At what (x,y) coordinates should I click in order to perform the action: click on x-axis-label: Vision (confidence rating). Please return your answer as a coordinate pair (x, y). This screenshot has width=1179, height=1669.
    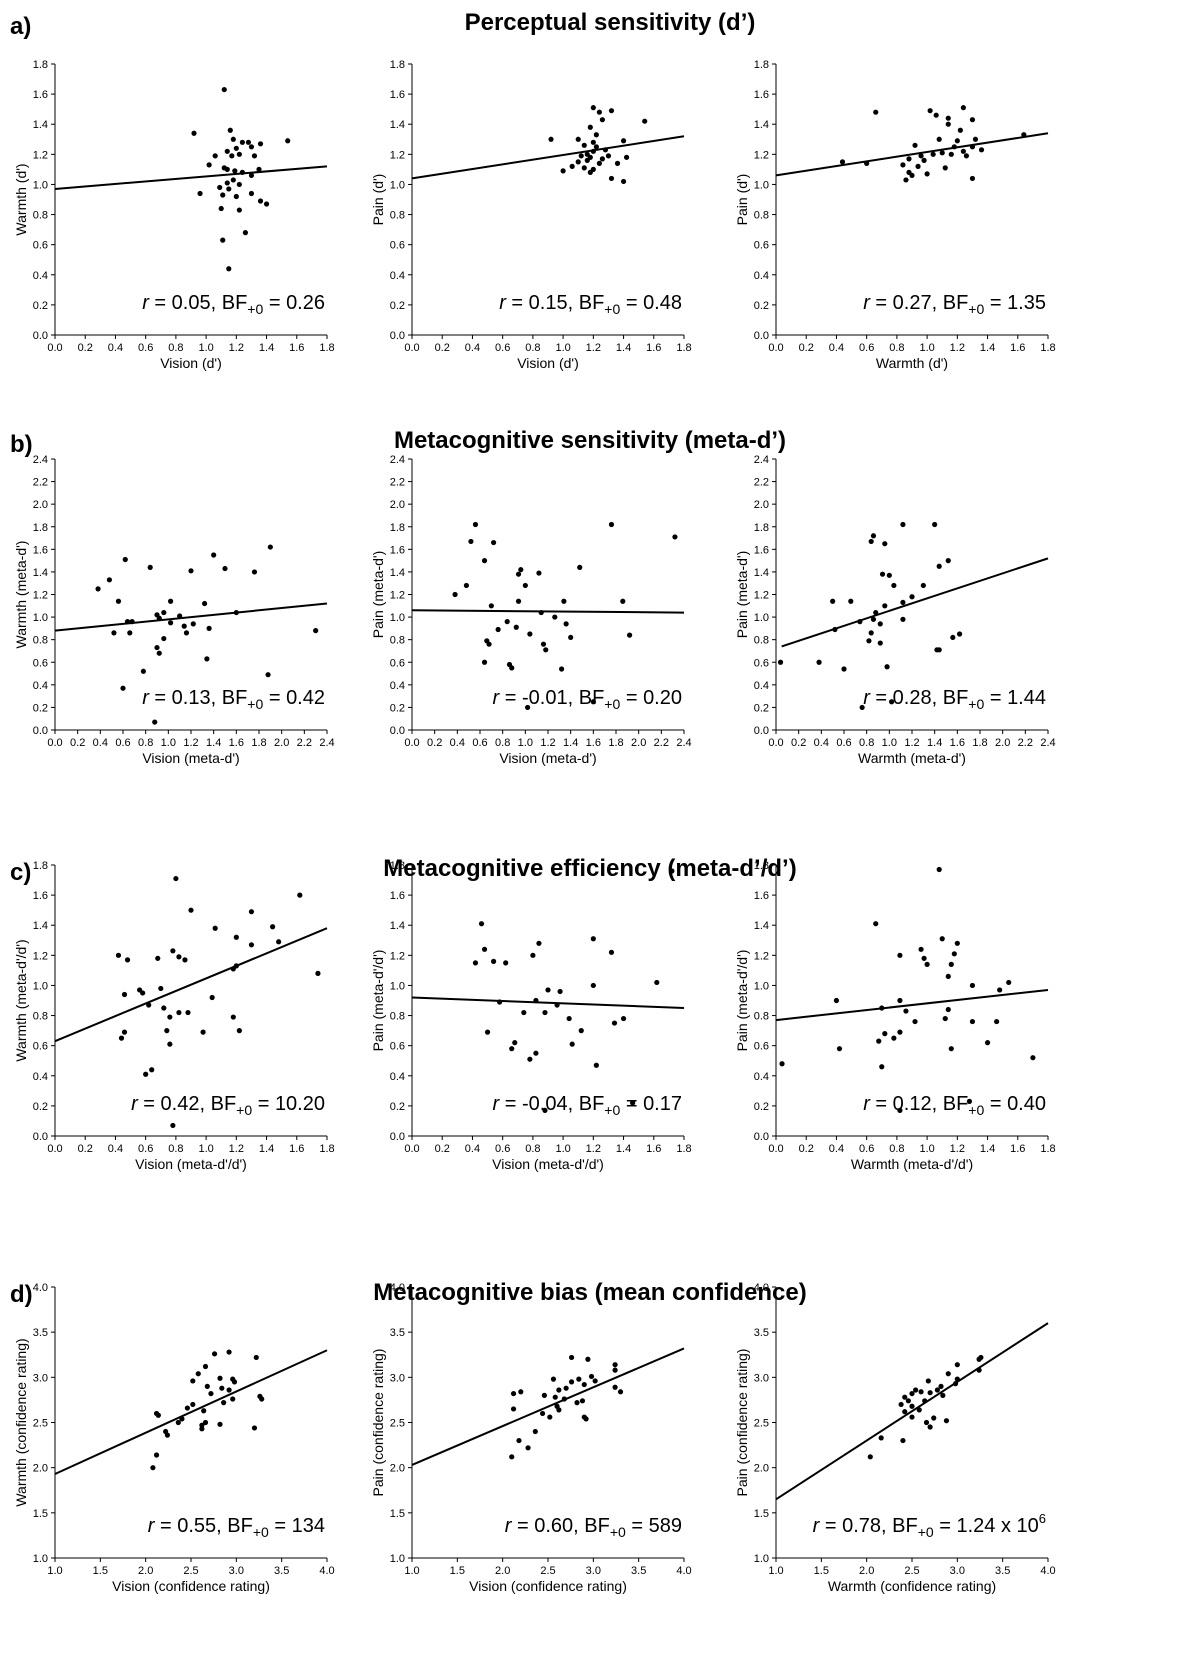
    Looking at the image, I should click on (191, 1586).